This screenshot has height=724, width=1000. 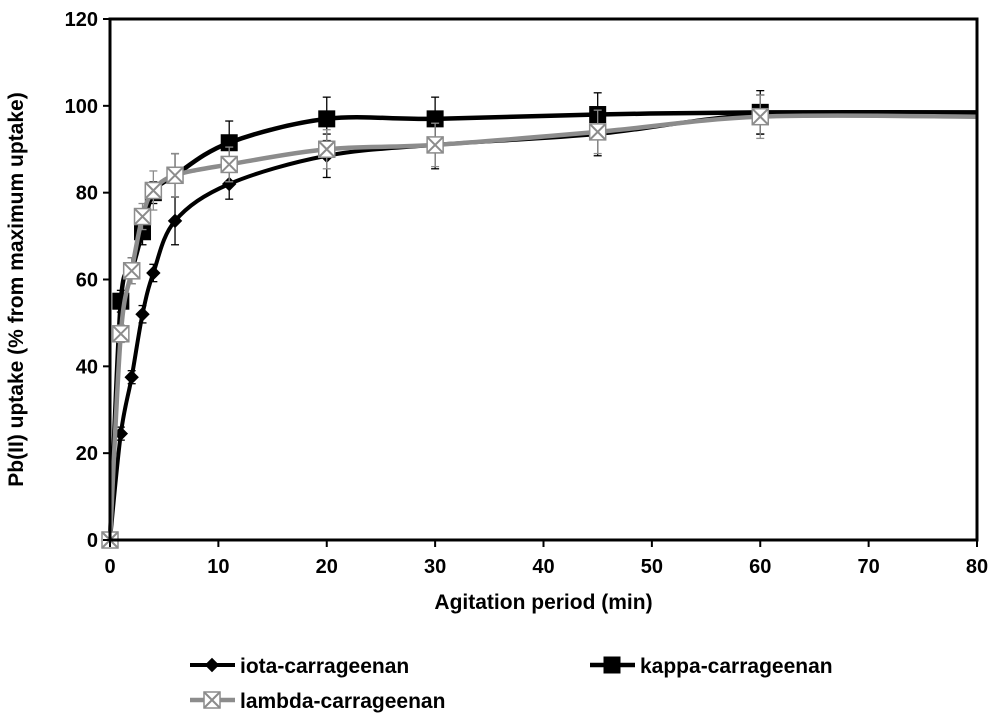 I want to click on y-tick-label: 20, so click(x=87, y=454).